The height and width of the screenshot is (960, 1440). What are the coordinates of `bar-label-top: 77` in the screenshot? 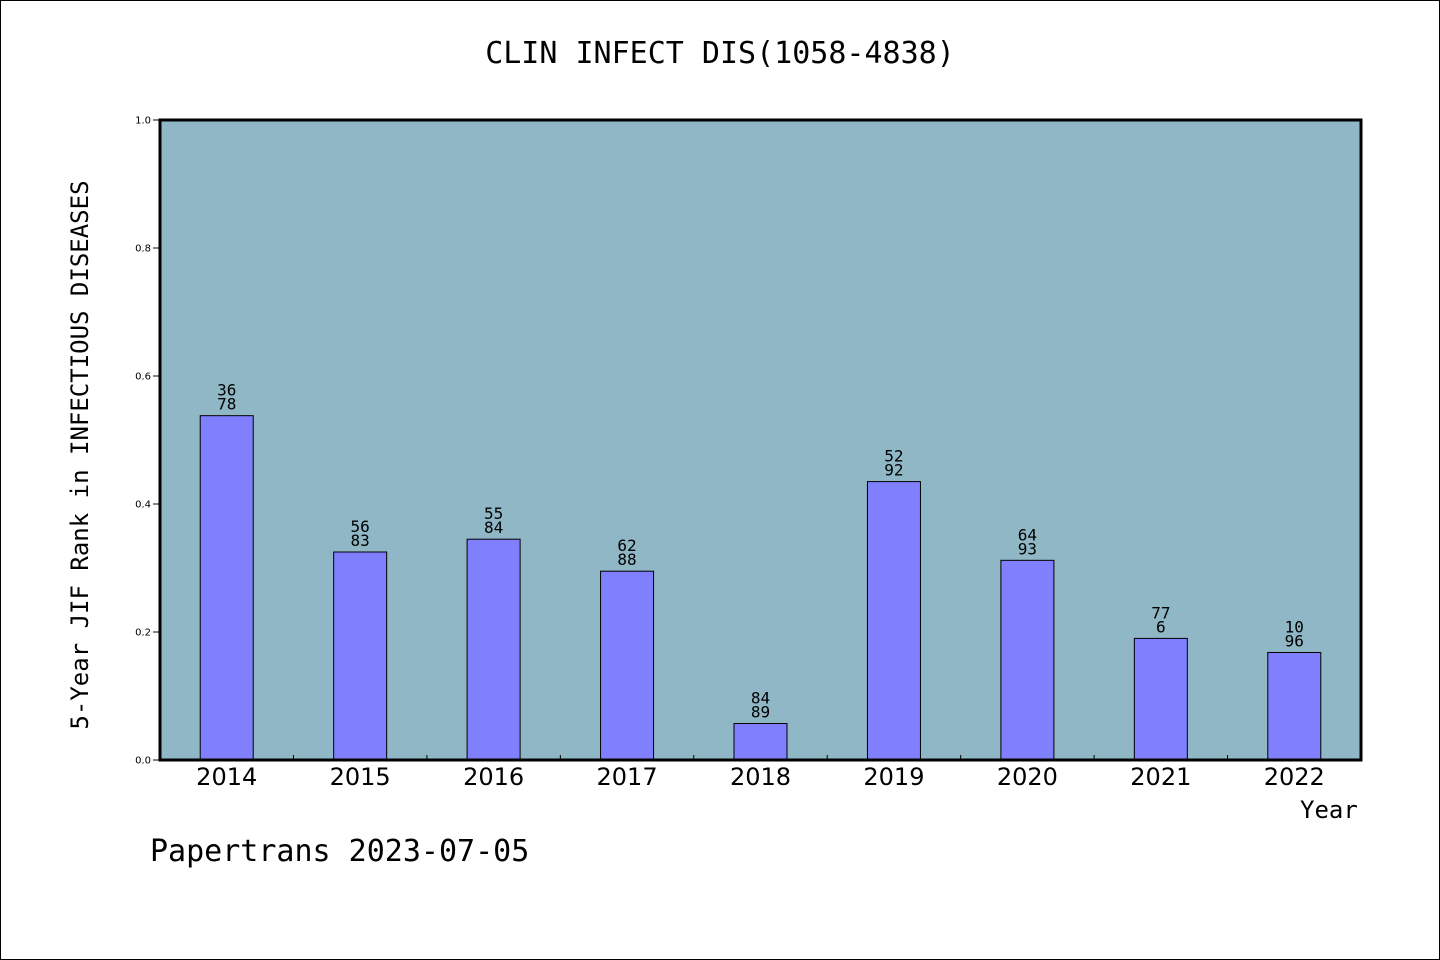 It's located at (1160, 612).